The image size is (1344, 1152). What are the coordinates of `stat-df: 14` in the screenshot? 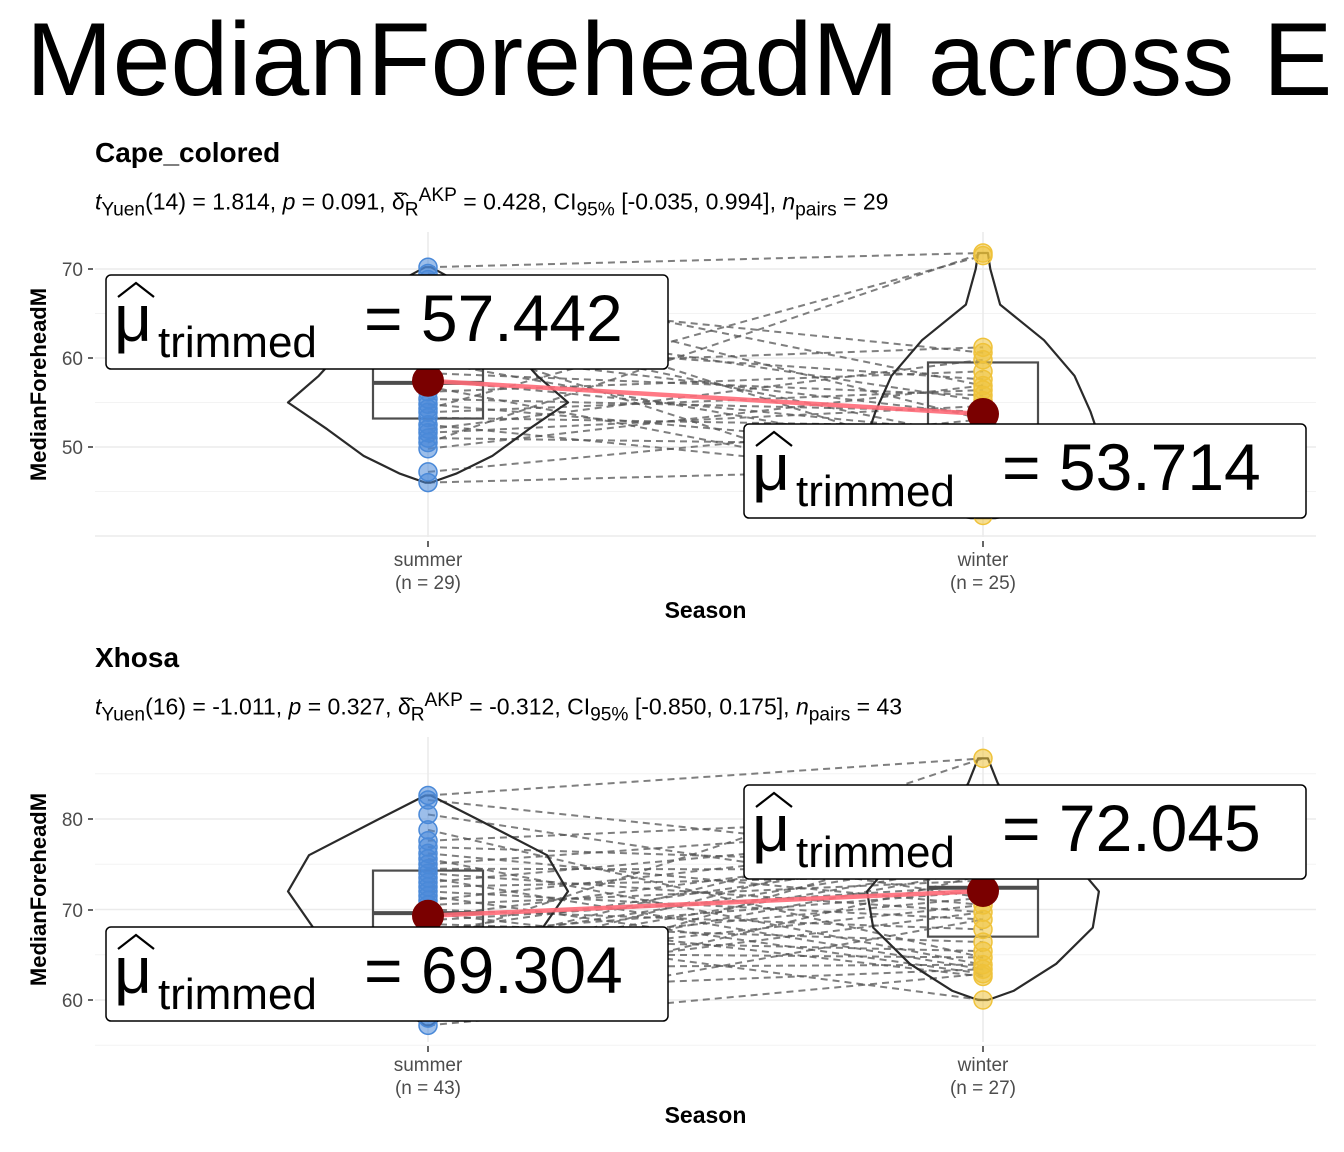 It's located at (165, 201).